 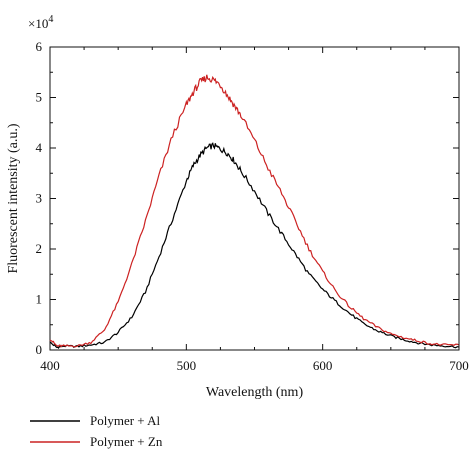 I want to click on legend-label-2: Polymer + Zn, so click(x=126, y=441).